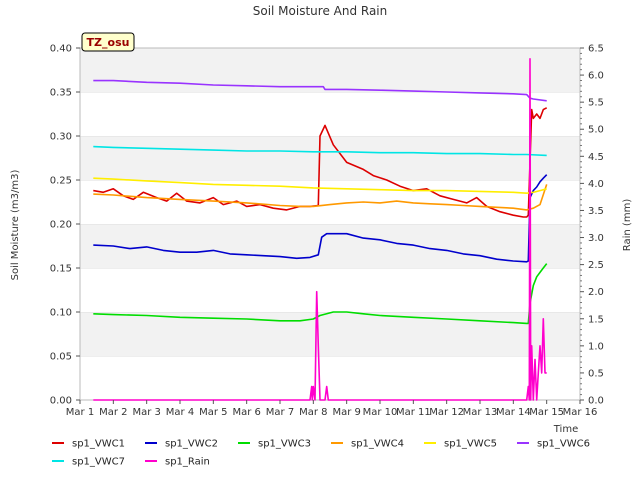 The image size is (640, 480). I want to click on y-tick-label: 0.30, so click(61, 137).